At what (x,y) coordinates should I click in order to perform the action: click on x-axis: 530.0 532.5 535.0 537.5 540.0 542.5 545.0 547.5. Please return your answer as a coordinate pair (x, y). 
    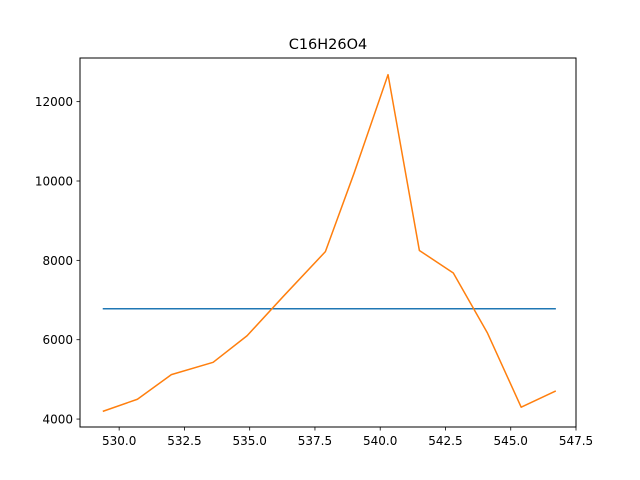
    Looking at the image, I should click on (347, 437).